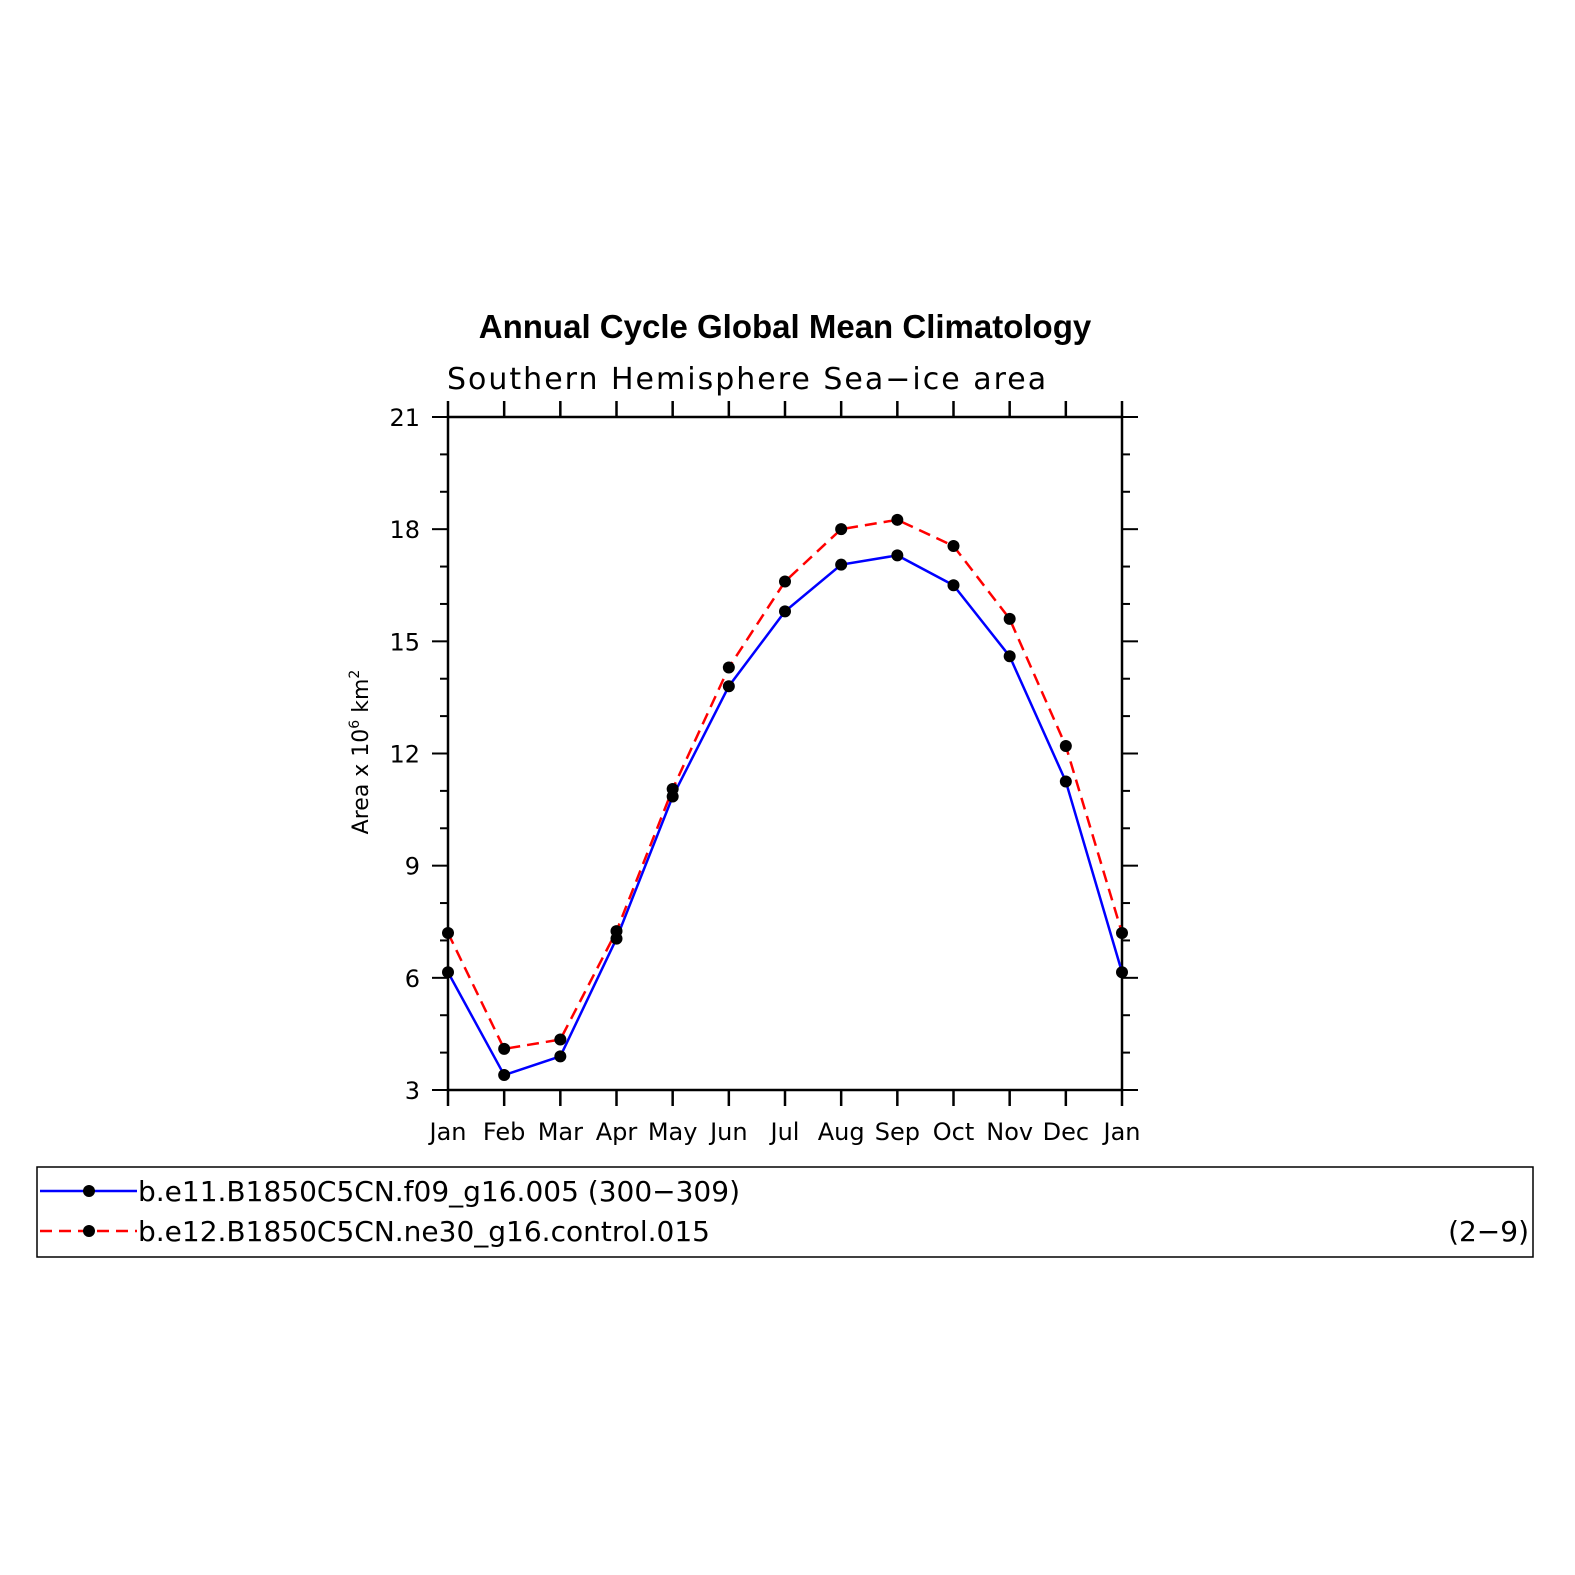 The height and width of the screenshot is (1575, 1575). I want to click on x-tick-label: Jun, so click(728, 1132).